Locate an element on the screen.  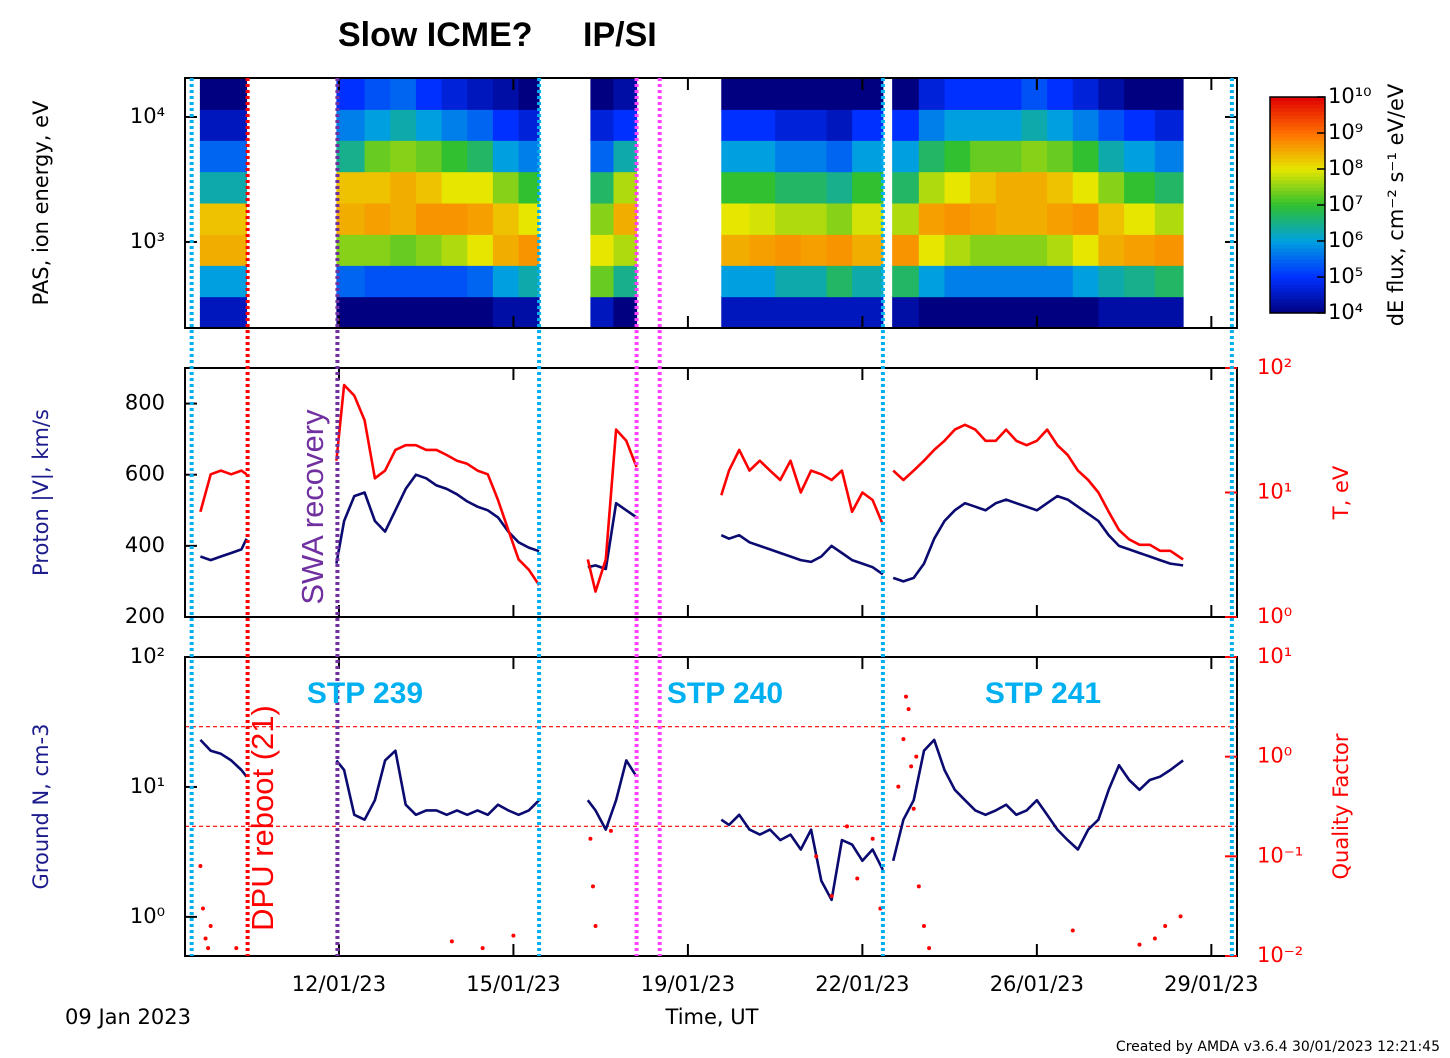
y2-tick-label: 10¹ is located at coordinates (1274, 656).